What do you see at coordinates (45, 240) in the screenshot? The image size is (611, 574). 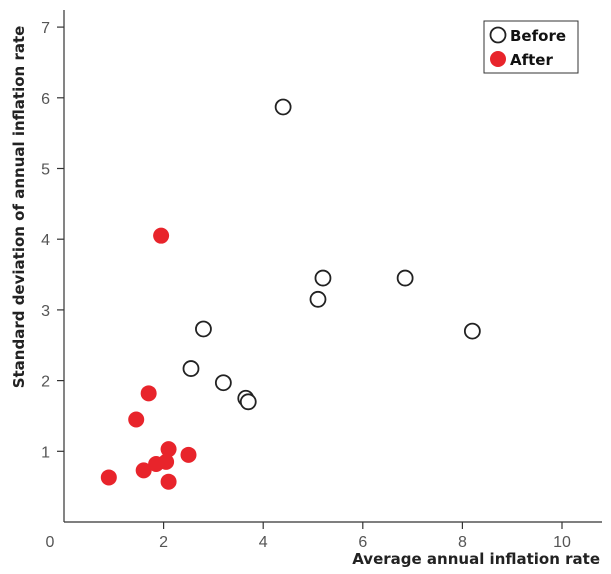 I see `y-tick-label: 4` at bounding box center [45, 240].